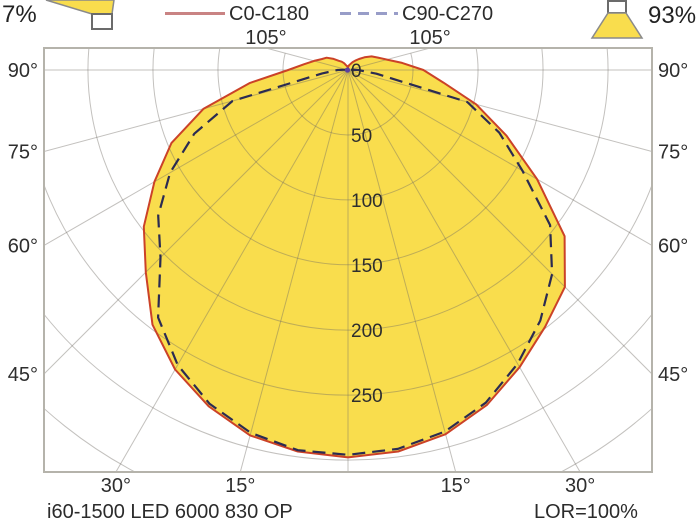 This screenshot has height=532, width=697. I want to click on angle-label-right-15: 15°, so click(456, 486).